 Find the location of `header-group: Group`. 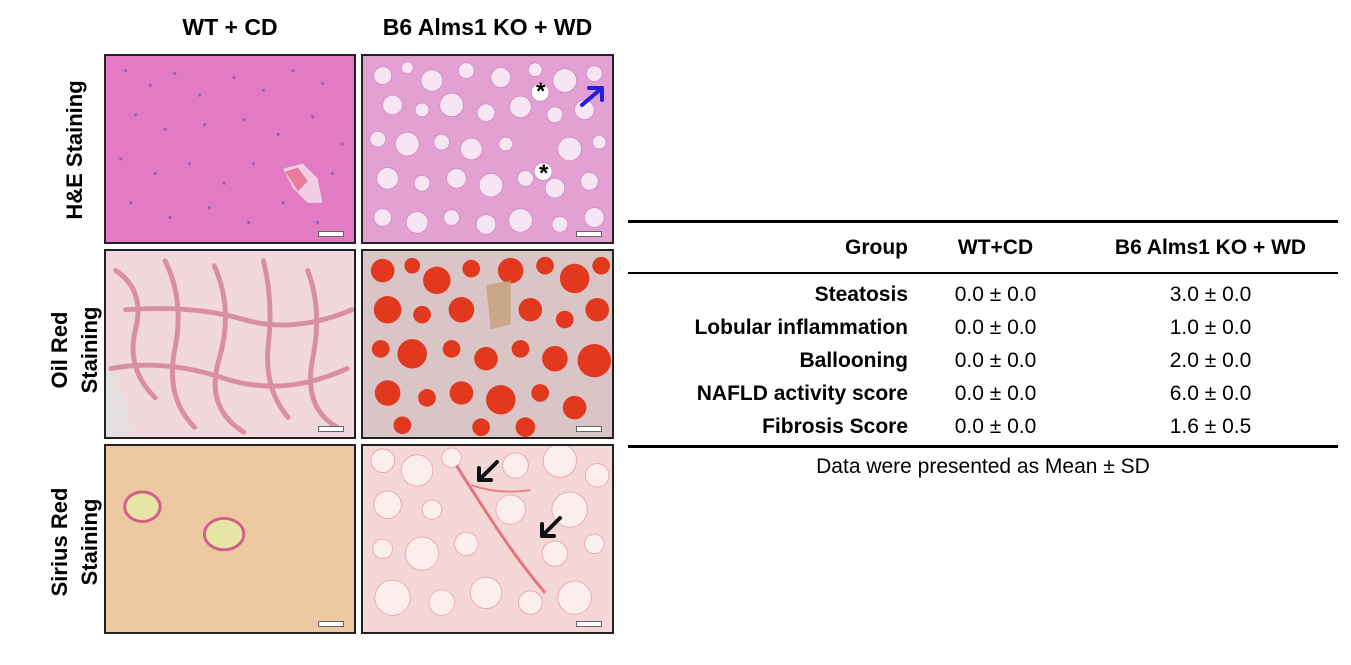

header-group: Group is located at coordinates (876, 247).